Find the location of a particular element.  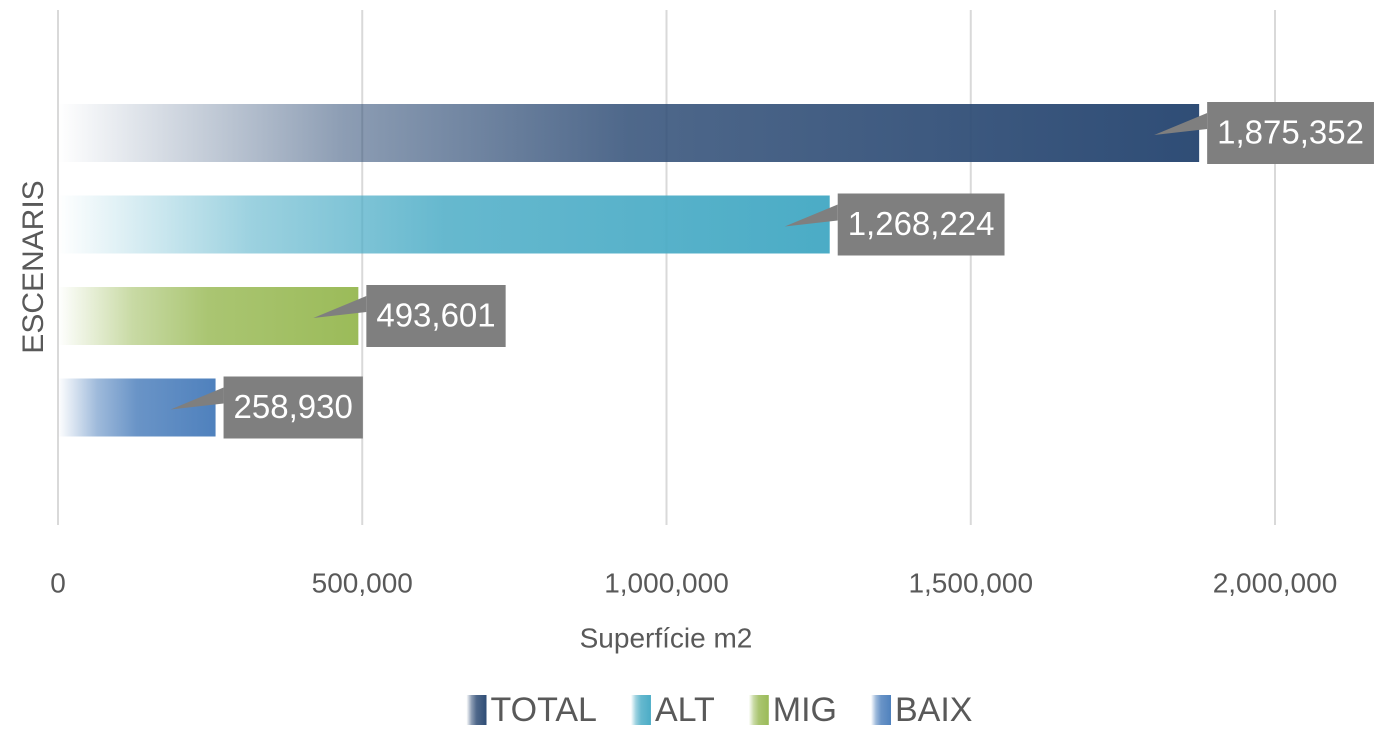

x-tick-label: 1,000,000 is located at coordinates (666, 582).